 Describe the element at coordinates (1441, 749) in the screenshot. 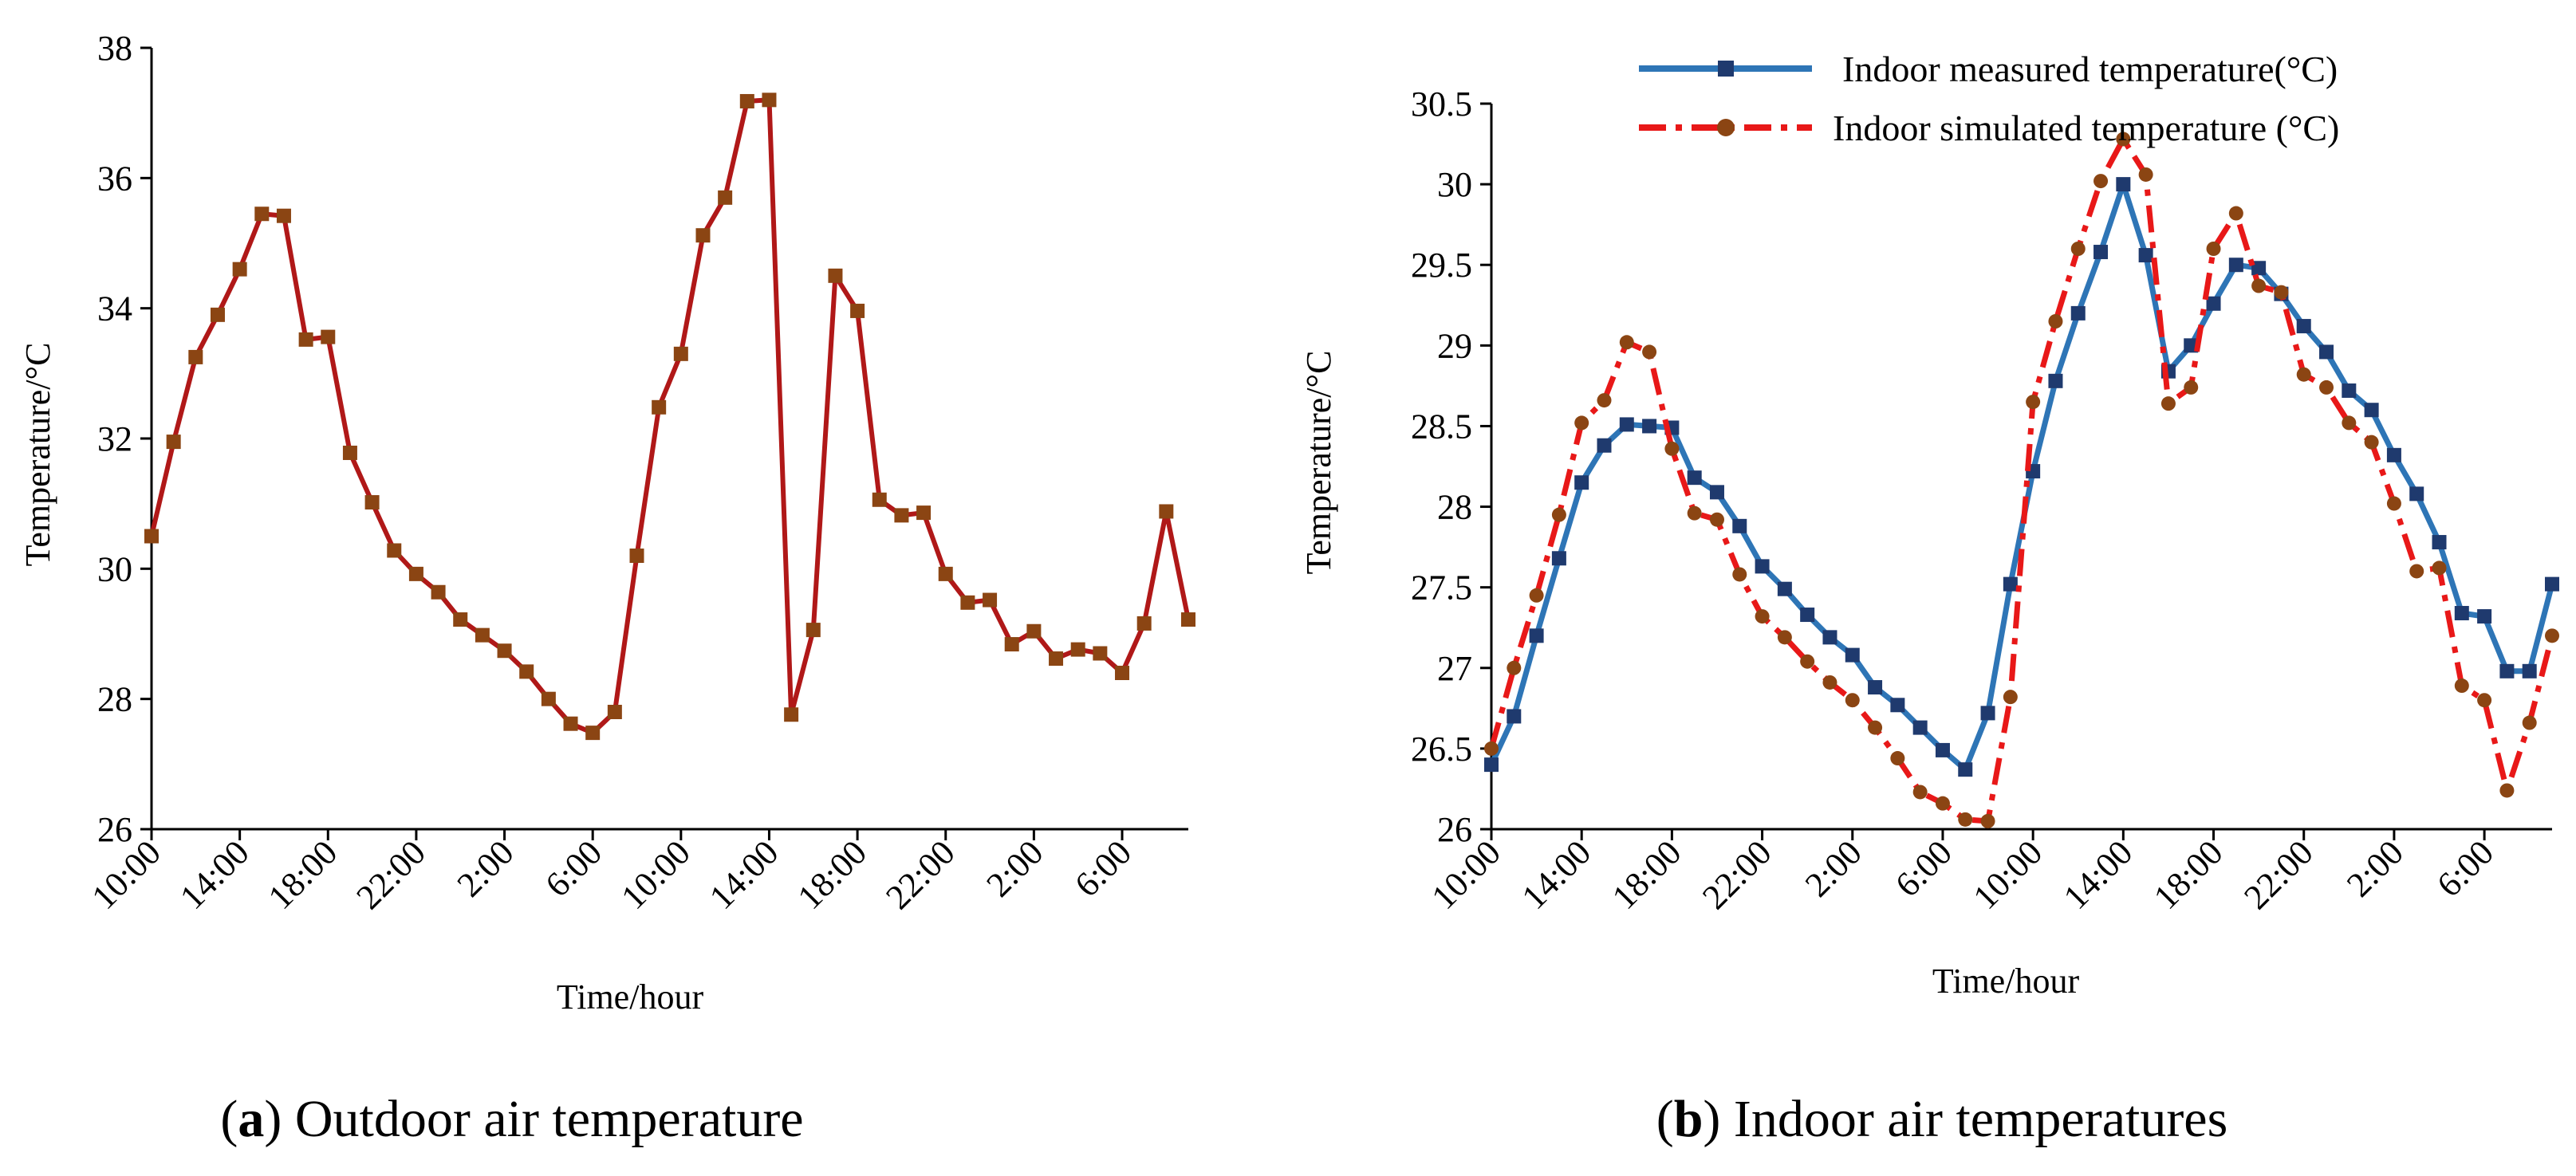

I see `y-tick-label: 26.5` at that location.